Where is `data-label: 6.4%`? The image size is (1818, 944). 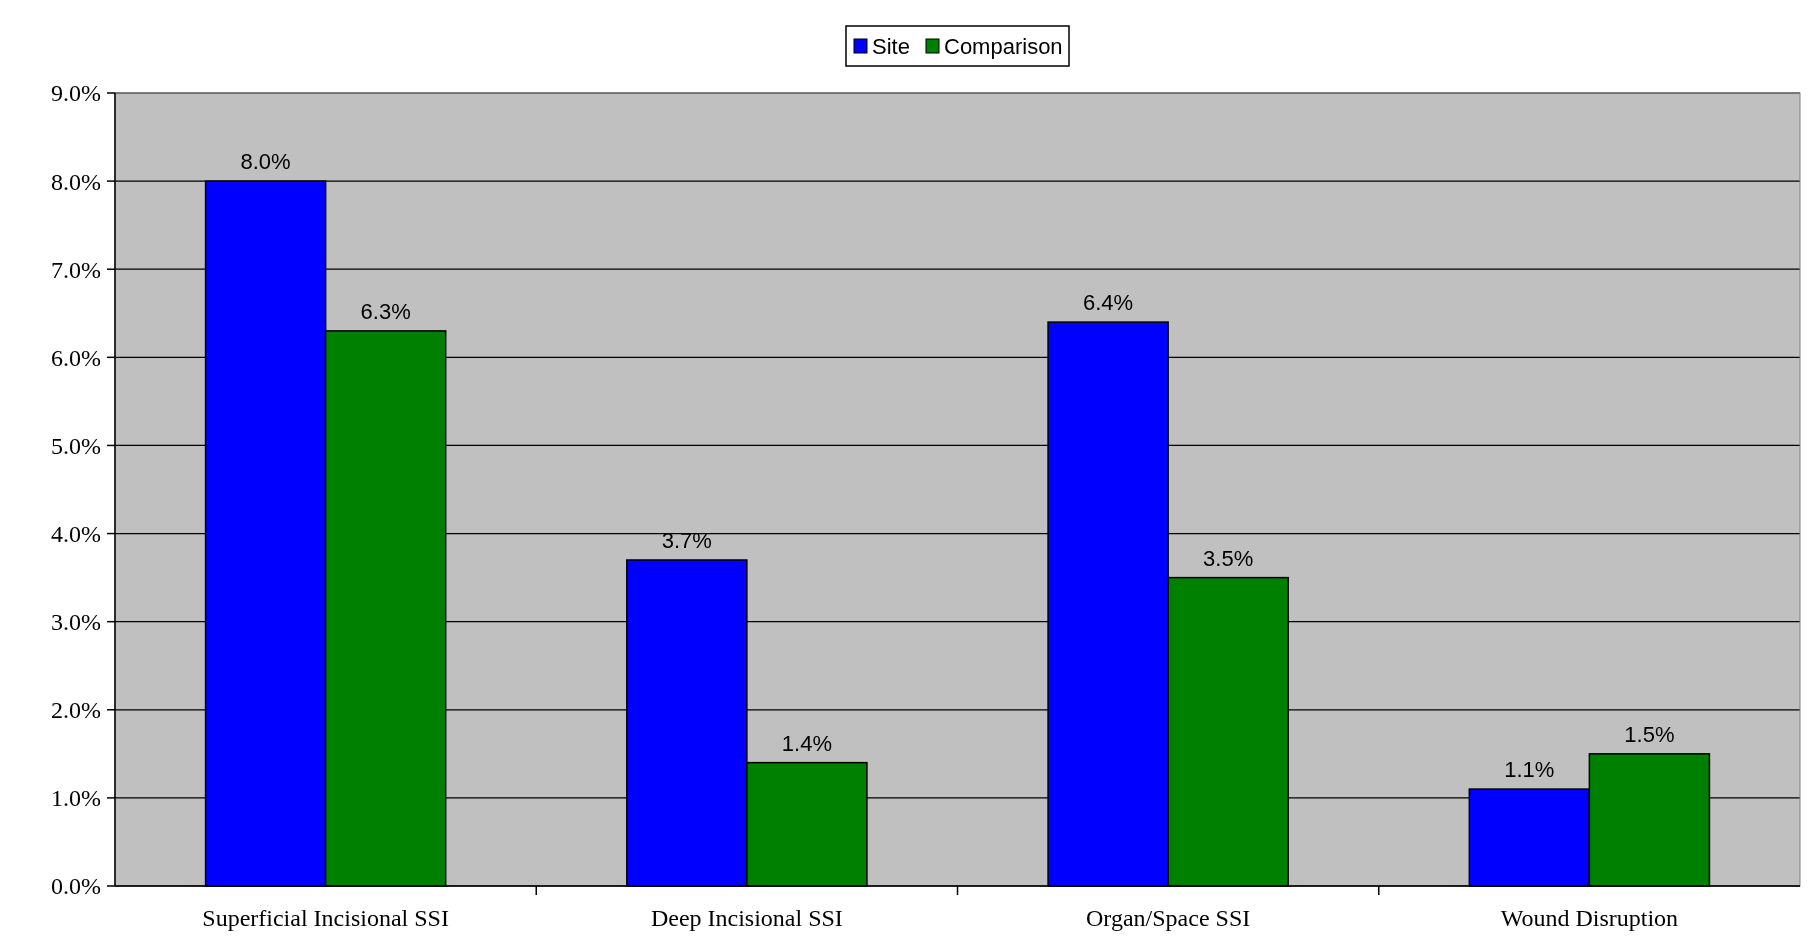 data-label: 6.4% is located at coordinates (1108, 303).